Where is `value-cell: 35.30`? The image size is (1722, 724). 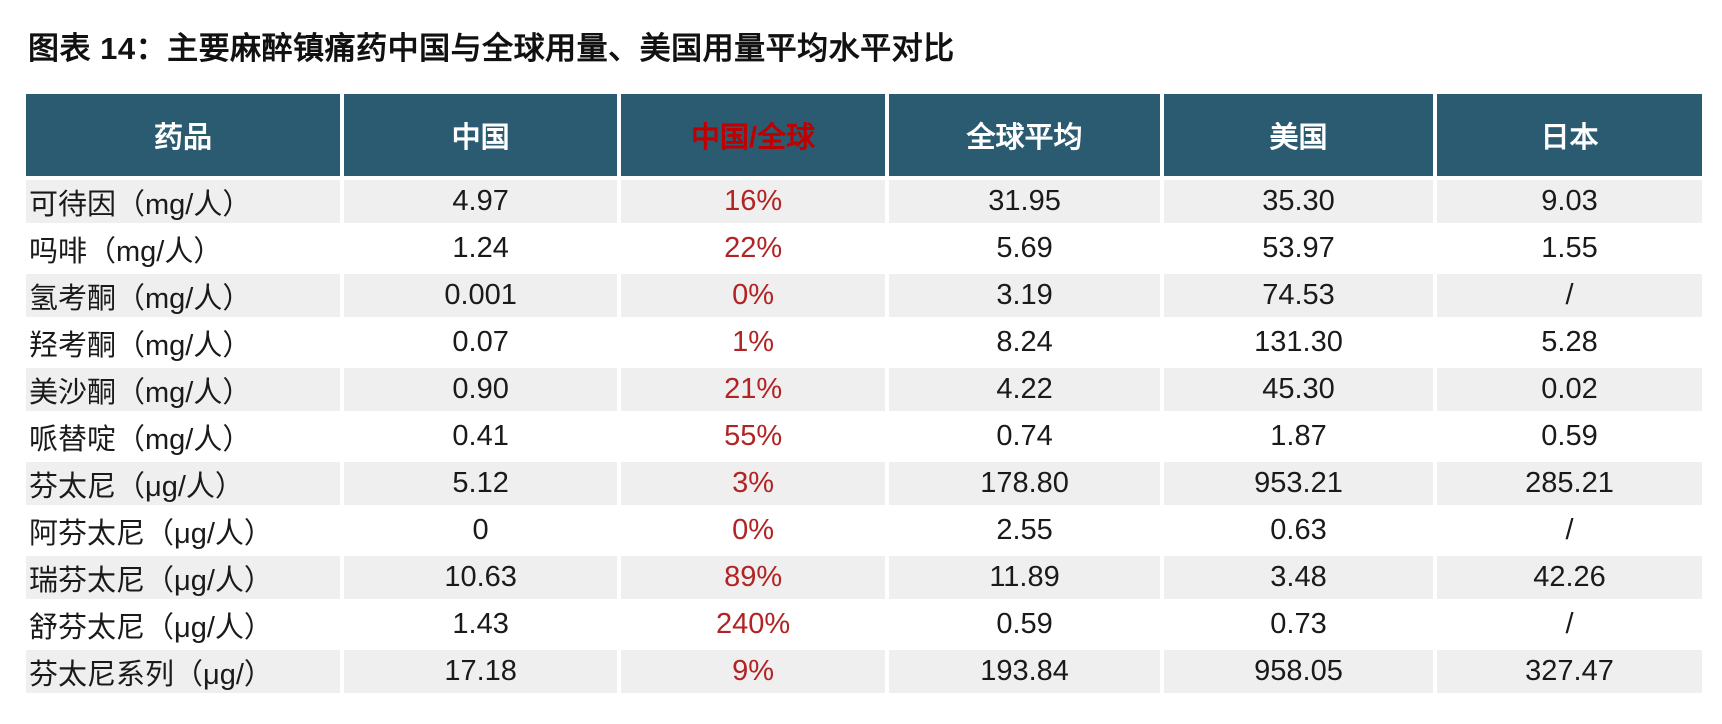
value-cell: 35.30 is located at coordinates (1298, 201).